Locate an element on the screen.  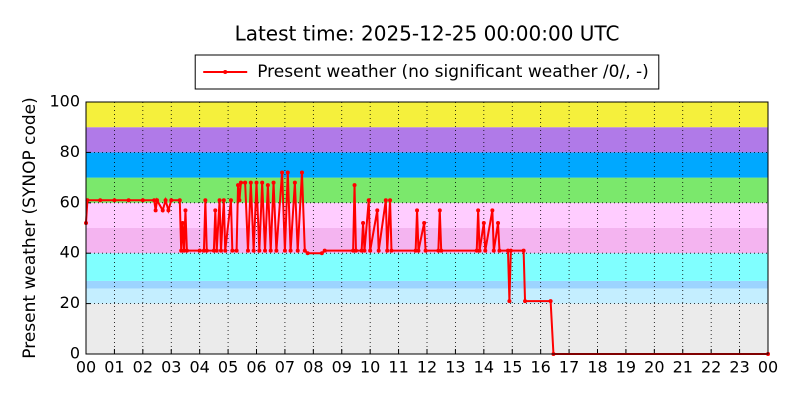
x-tick-label: 16 is located at coordinates (540, 367).